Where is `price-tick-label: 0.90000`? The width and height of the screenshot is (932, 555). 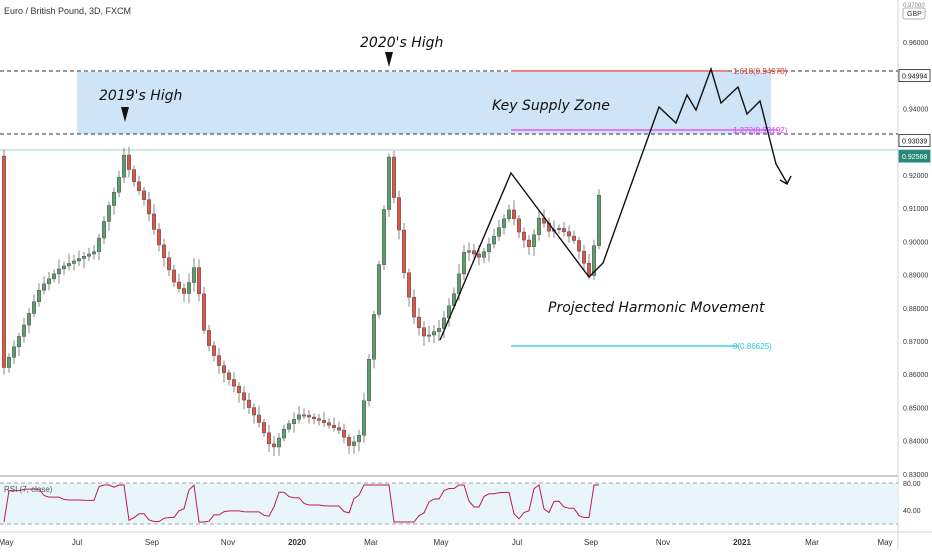
price-tick-label: 0.90000 is located at coordinates (915, 242).